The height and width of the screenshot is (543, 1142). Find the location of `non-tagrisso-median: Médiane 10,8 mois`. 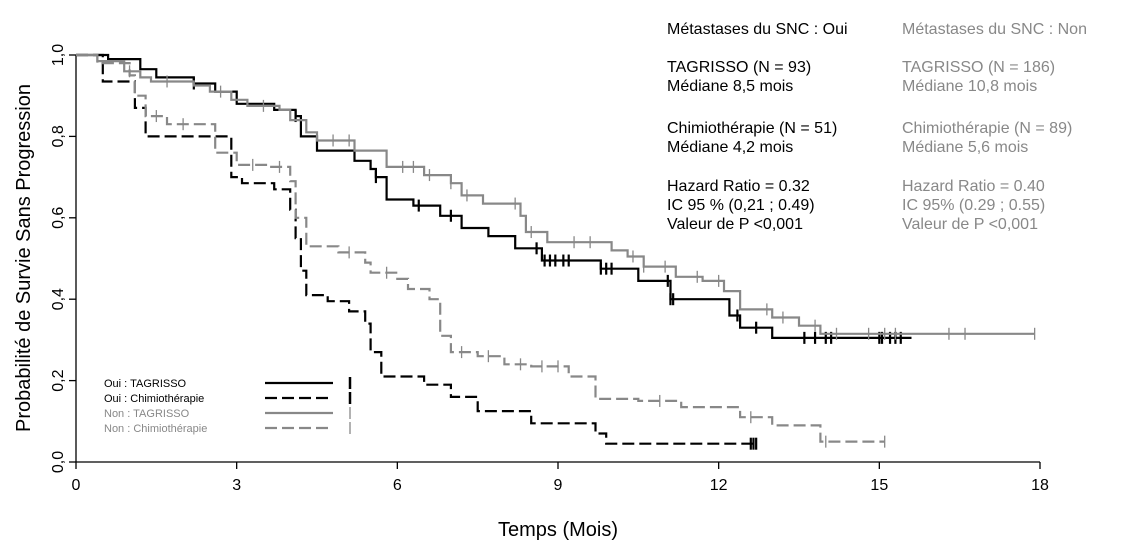

non-tagrisso-median: Médiane 10,8 mois is located at coordinates (969, 86).